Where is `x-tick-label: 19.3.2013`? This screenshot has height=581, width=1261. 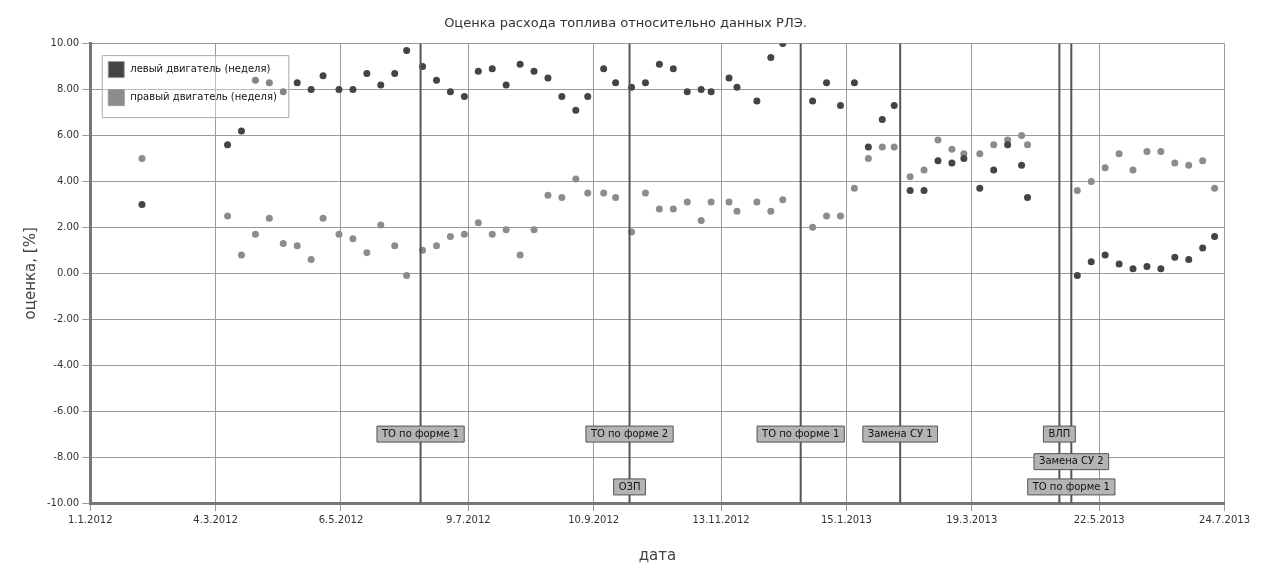
x-tick-label: 19.3.2013 is located at coordinates (972, 519).